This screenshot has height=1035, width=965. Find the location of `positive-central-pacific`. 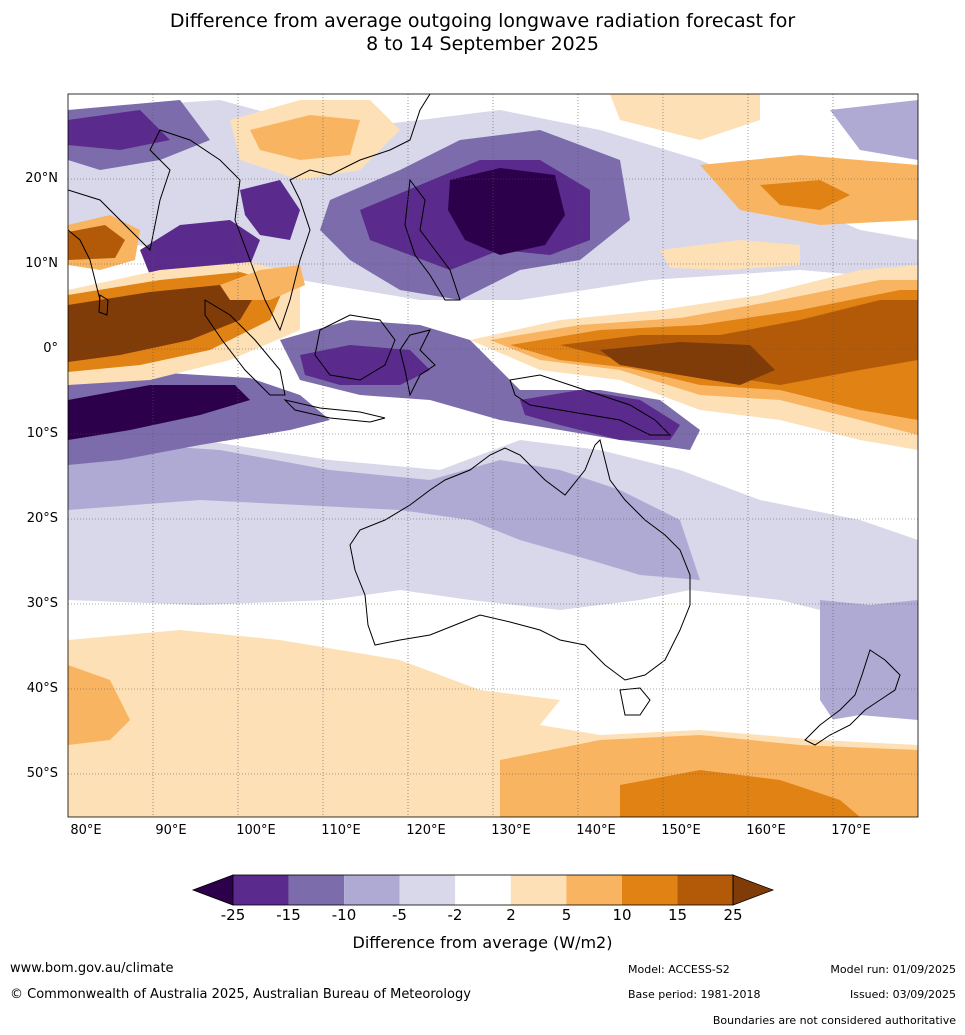

positive-central-pacific is located at coordinates (730, 255).